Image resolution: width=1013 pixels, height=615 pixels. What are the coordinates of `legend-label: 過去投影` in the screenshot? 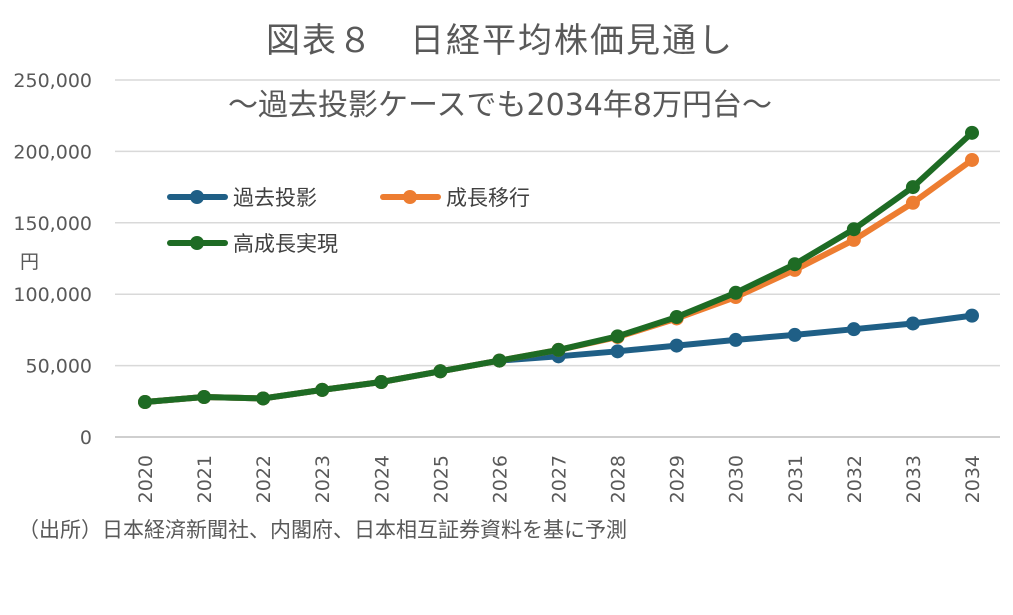 It's located at (275, 198).